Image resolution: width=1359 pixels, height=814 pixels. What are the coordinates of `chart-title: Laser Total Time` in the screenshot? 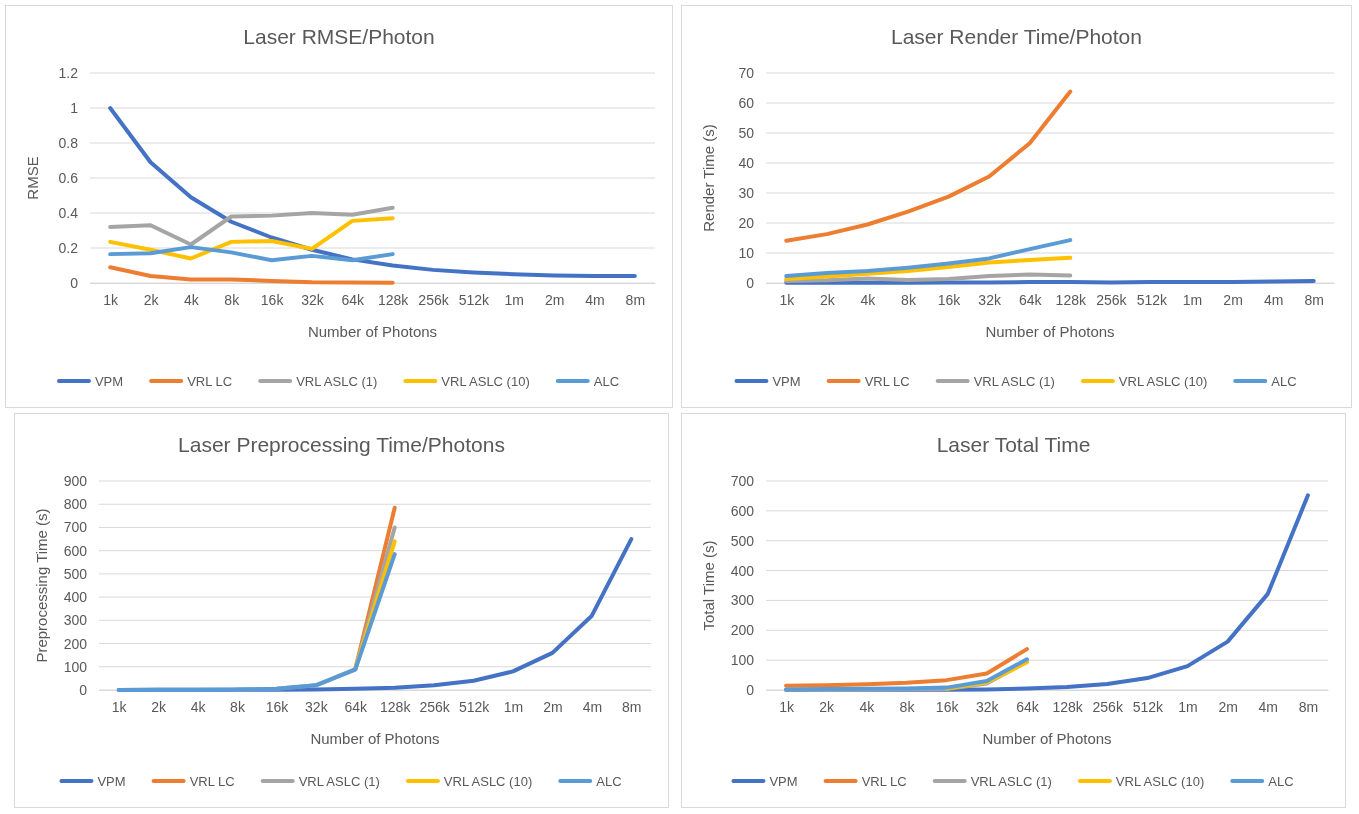 It's located at (1013, 444).